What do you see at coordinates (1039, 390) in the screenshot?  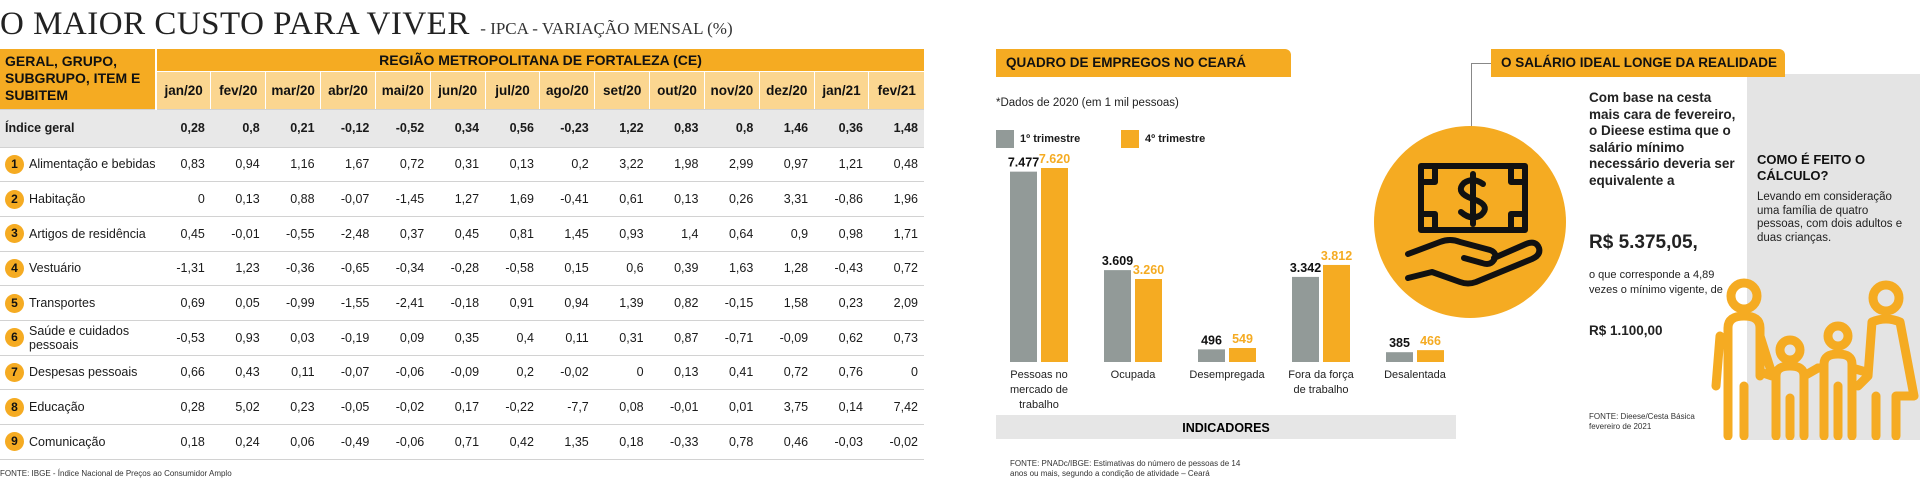 I see `category-label: mercado de` at bounding box center [1039, 390].